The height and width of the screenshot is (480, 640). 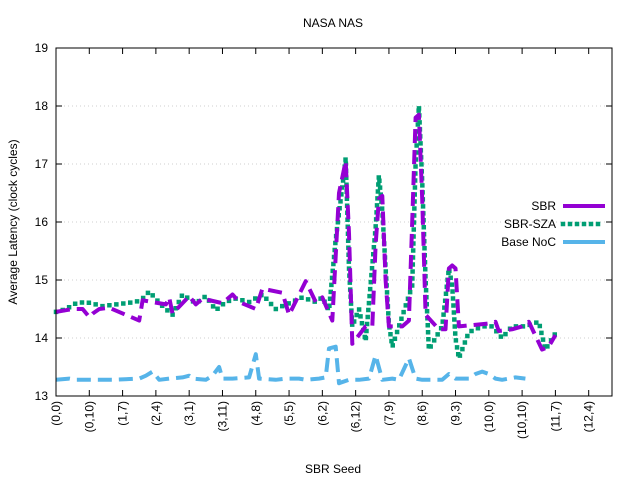 I want to click on x-tick-label: (0,0), so click(x=56, y=413).